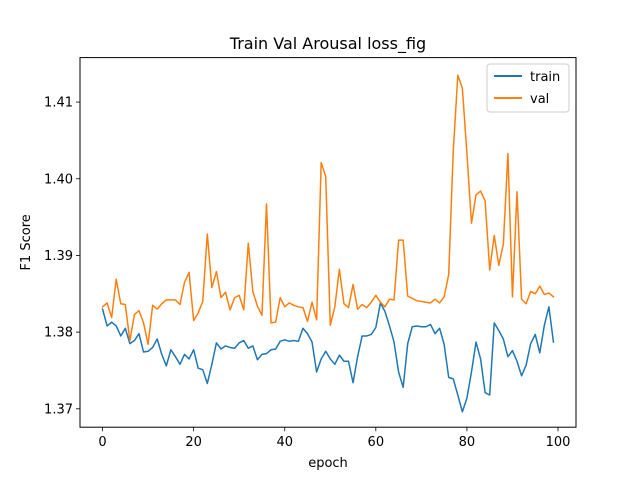  I want to click on x-axis: 0 20 40 60 80 100, so click(334, 438).